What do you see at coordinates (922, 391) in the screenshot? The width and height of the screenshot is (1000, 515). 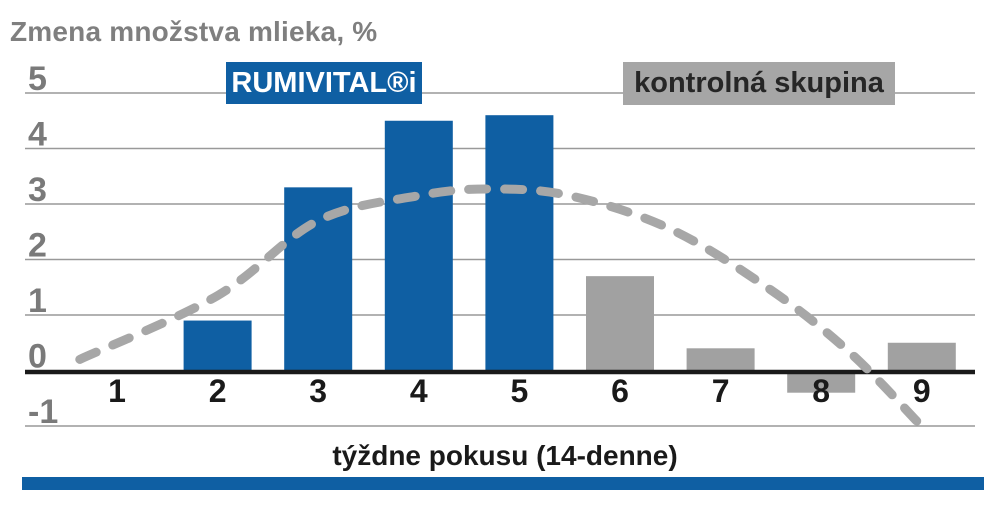 I see `x-axis-label-9: 9` at bounding box center [922, 391].